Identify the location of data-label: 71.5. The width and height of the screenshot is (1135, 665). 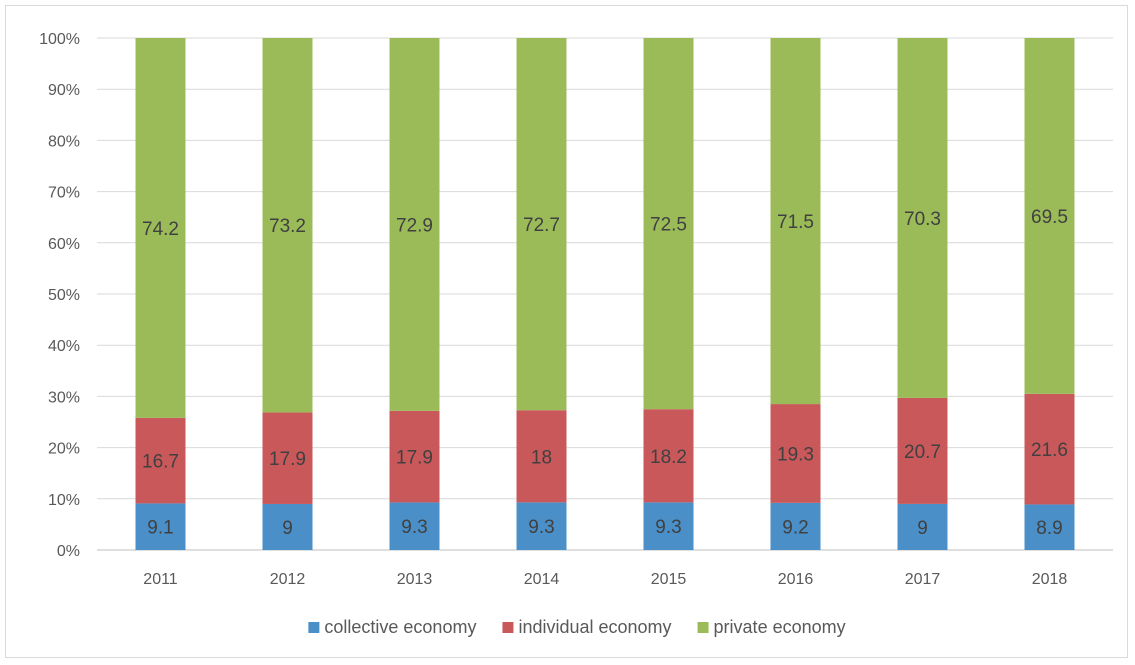
(795, 222).